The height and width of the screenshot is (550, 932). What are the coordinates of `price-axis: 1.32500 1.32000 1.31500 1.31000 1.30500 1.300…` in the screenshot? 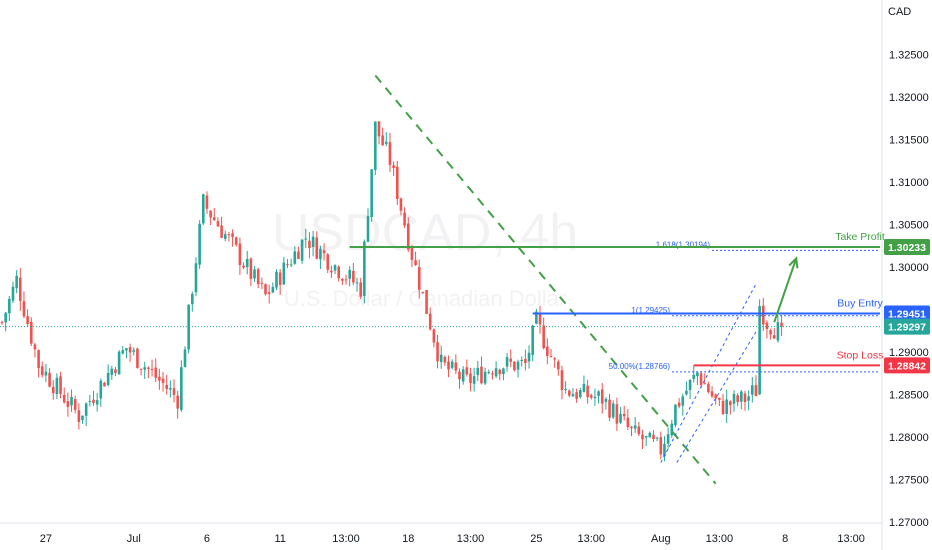 It's located at (909, 289).